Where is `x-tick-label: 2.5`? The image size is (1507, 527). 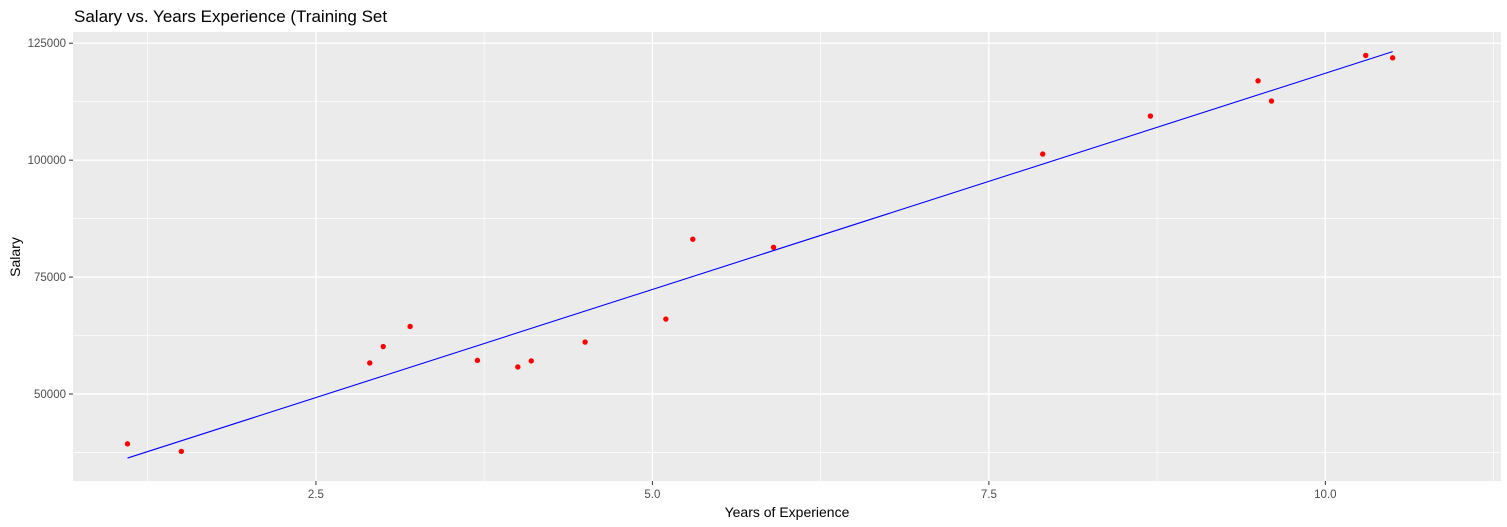
x-tick-label: 2.5 is located at coordinates (316, 495).